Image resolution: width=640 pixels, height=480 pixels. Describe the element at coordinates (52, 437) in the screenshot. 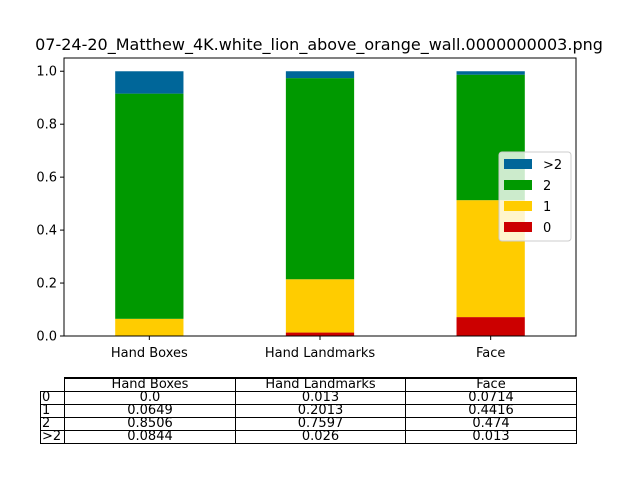

I see `table-row-label: >2` at that location.